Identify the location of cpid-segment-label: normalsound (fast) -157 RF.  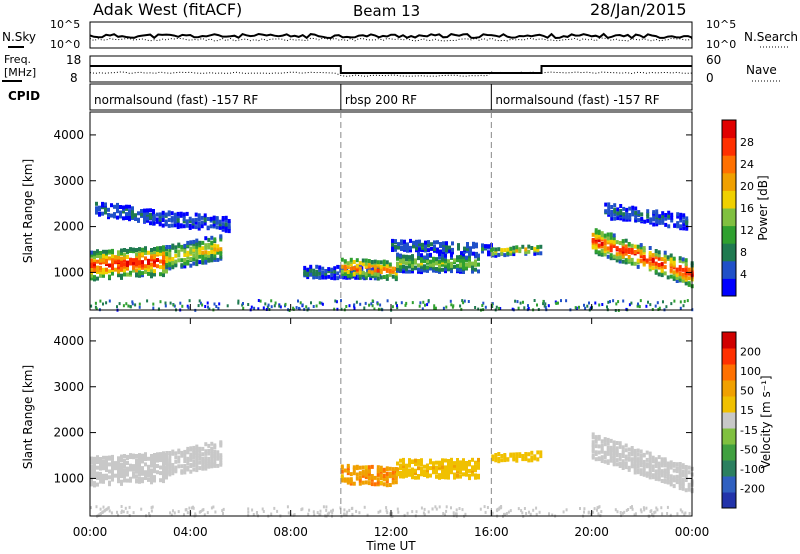
(176, 100).